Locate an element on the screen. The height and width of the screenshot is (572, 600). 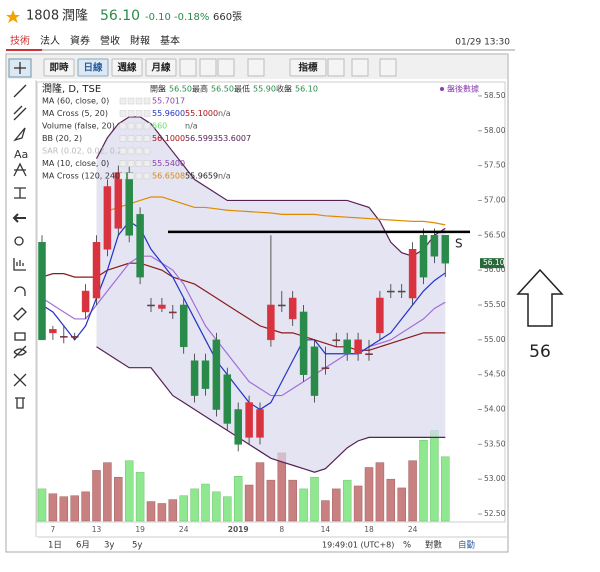
range-button: 6月 is located at coordinates (83, 546).